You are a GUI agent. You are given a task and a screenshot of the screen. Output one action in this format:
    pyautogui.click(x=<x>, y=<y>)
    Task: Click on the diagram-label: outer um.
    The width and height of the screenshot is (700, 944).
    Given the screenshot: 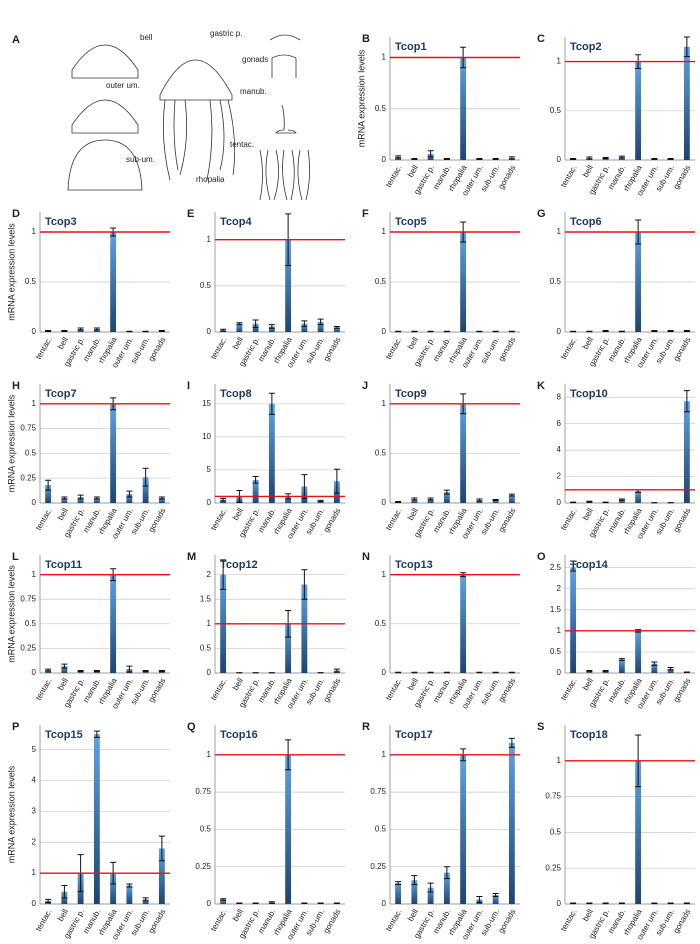 What is the action you would take?
    pyautogui.click(x=123, y=85)
    